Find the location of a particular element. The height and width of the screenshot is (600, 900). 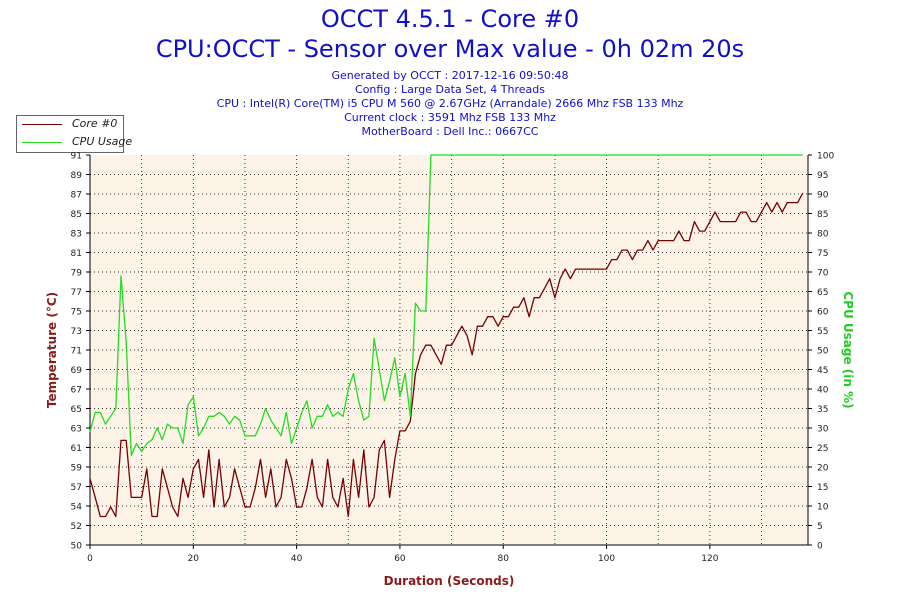

y-left-tick-label: 63 is located at coordinates (76, 430).